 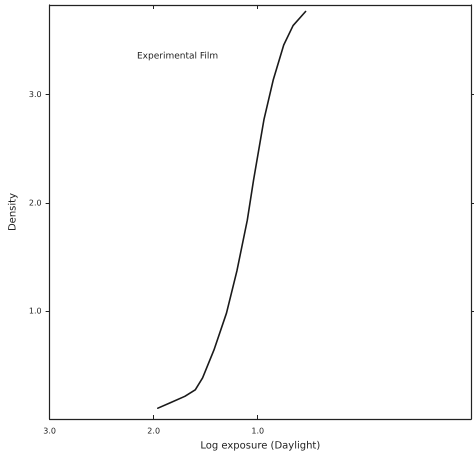 What do you see at coordinates (177, 57) in the screenshot?
I see `annotation: Experimental Film` at bounding box center [177, 57].